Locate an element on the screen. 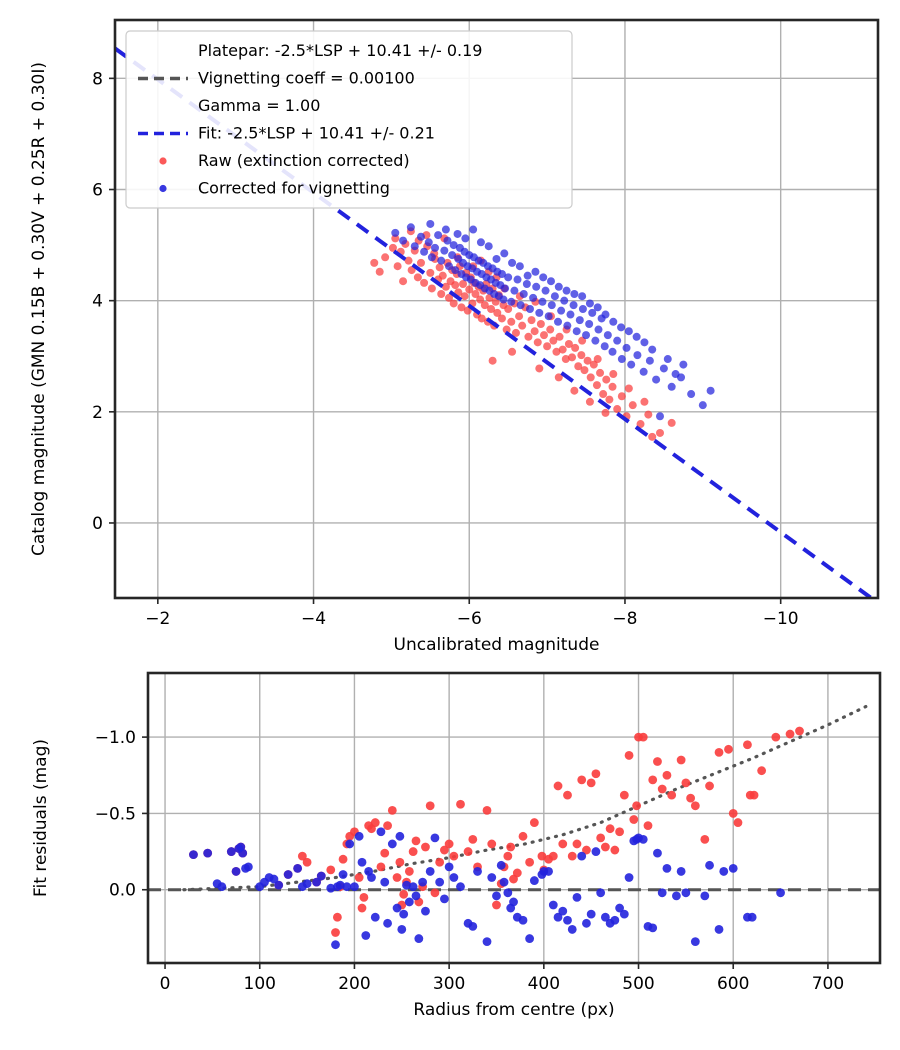 The height and width of the screenshot is (1050, 900). legend-item: Vignetting coeff = 0.00100 is located at coordinates (276, 78).